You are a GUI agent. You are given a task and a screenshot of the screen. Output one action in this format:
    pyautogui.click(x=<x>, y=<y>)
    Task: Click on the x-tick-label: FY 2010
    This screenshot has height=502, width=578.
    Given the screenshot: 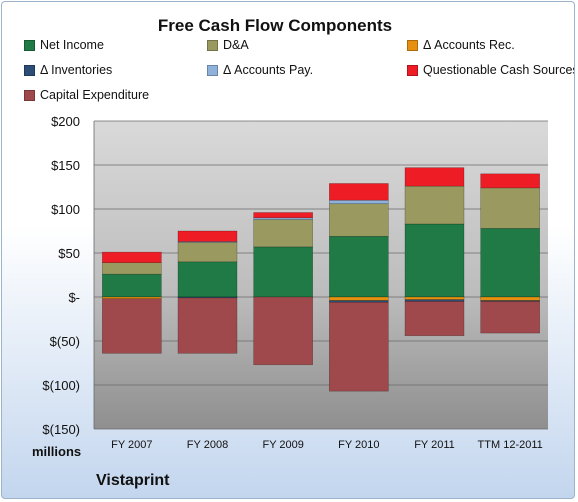 What is the action you would take?
    pyautogui.click(x=358, y=445)
    